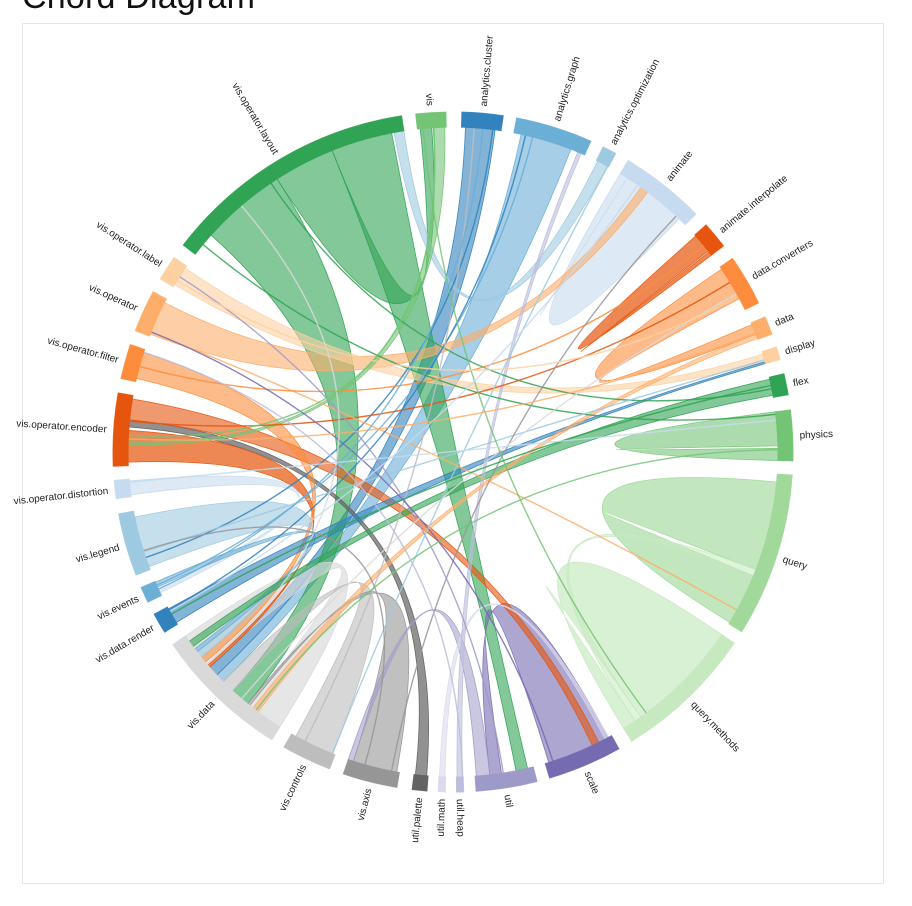  Describe the element at coordinates (739, 284) in the screenshot. I see `group-arc-data-converters` at that location.